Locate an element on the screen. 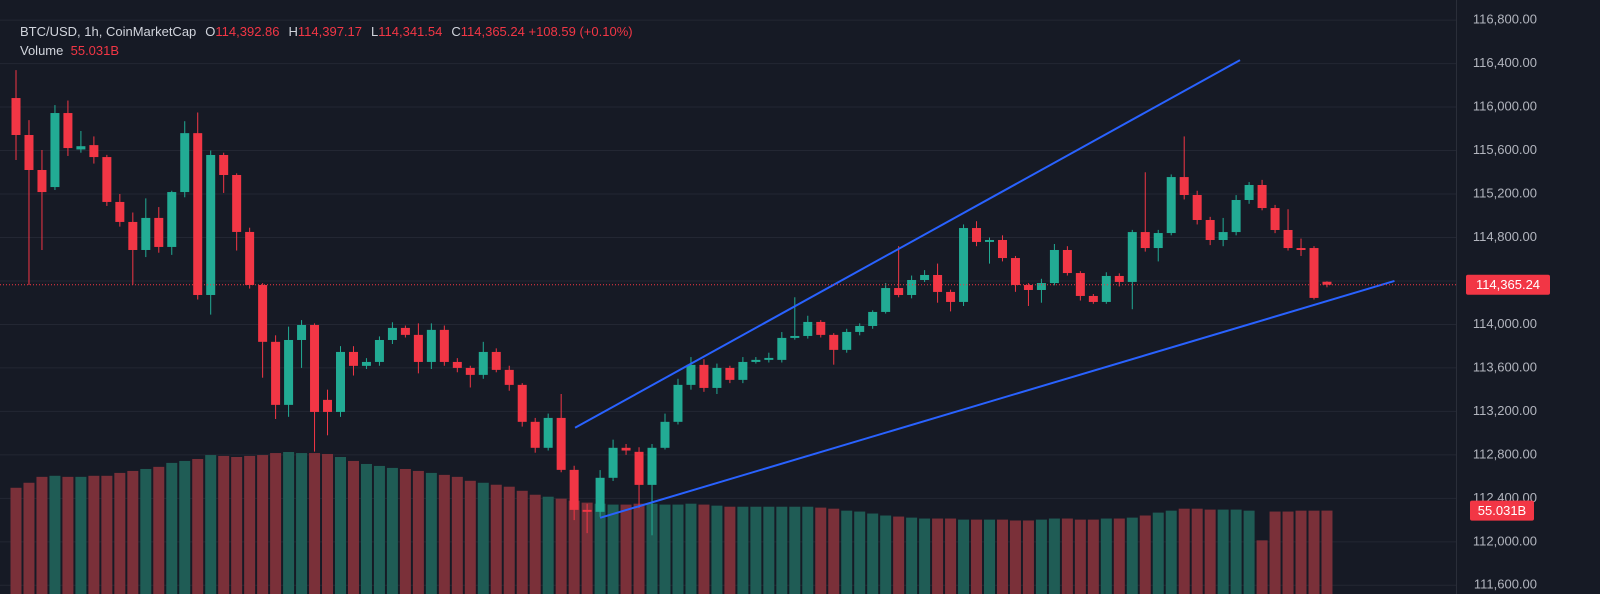 This screenshot has height=594, width=1600. ohlc-value: 114,365.24 is located at coordinates (492, 31).